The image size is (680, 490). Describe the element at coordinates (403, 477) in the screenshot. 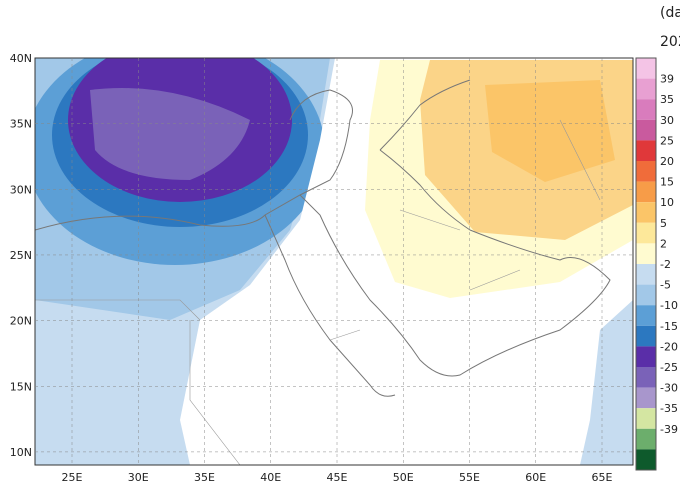

I see `lon-label: 50E` at that location.